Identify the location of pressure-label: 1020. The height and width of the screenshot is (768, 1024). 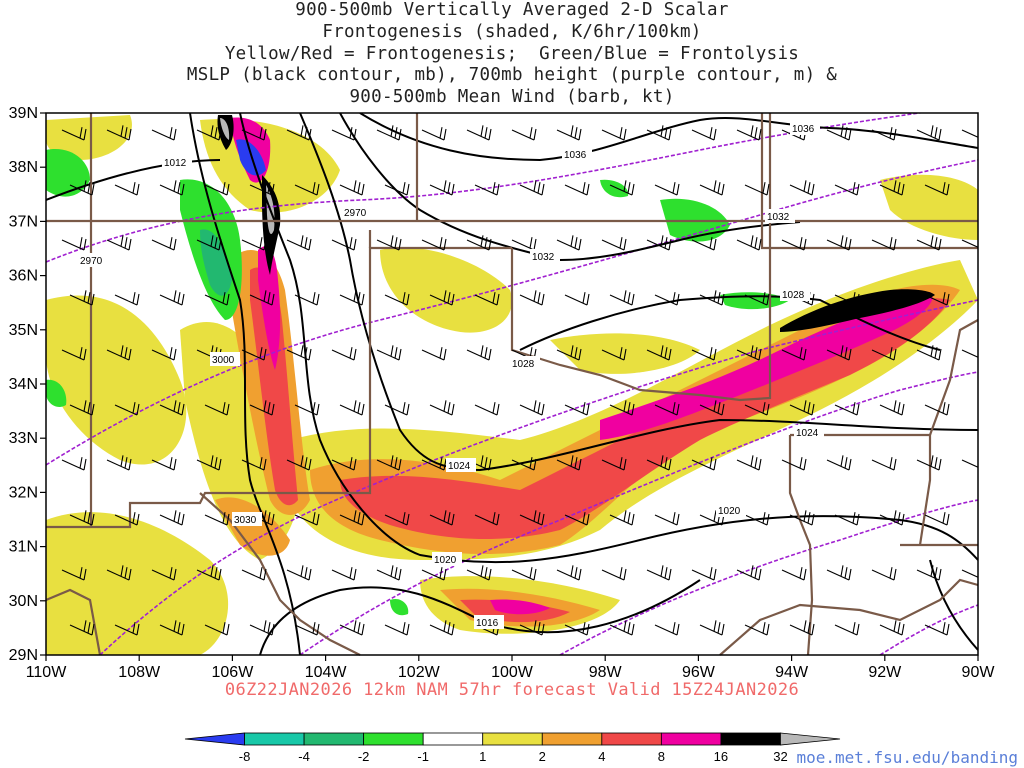
(731, 510).